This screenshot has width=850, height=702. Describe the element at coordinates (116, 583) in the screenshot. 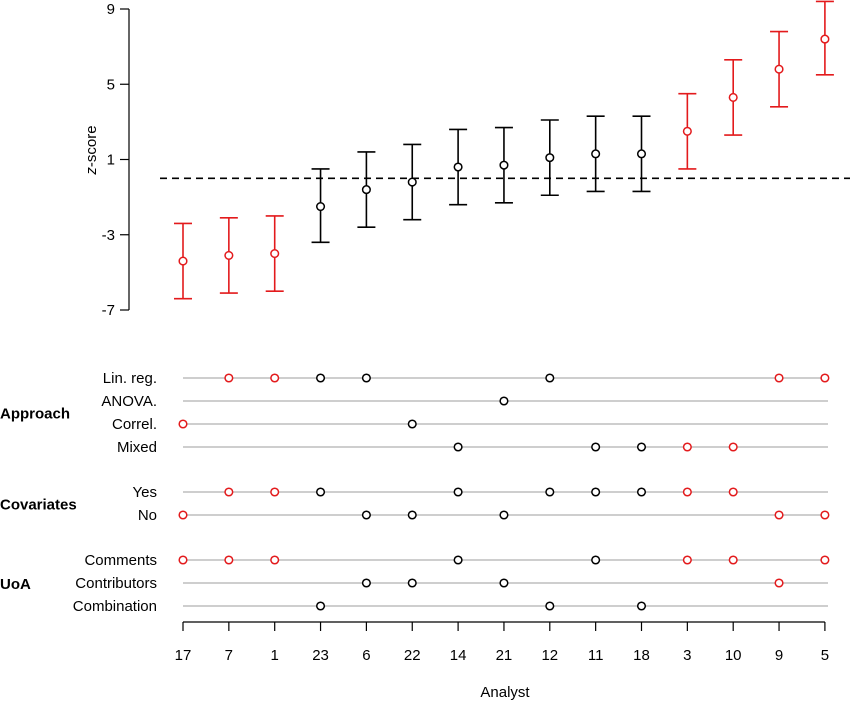

I see `row-label: Contributors` at that location.